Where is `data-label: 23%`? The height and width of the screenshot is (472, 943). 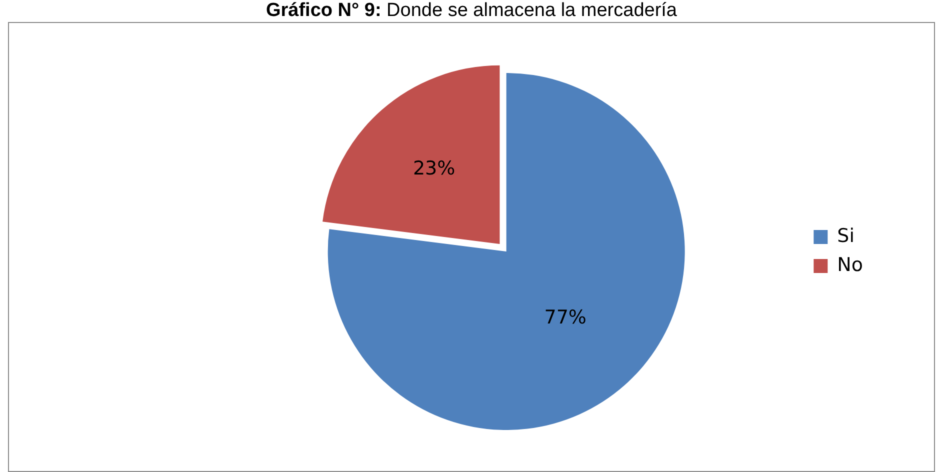
data-label: 23% is located at coordinates (434, 168).